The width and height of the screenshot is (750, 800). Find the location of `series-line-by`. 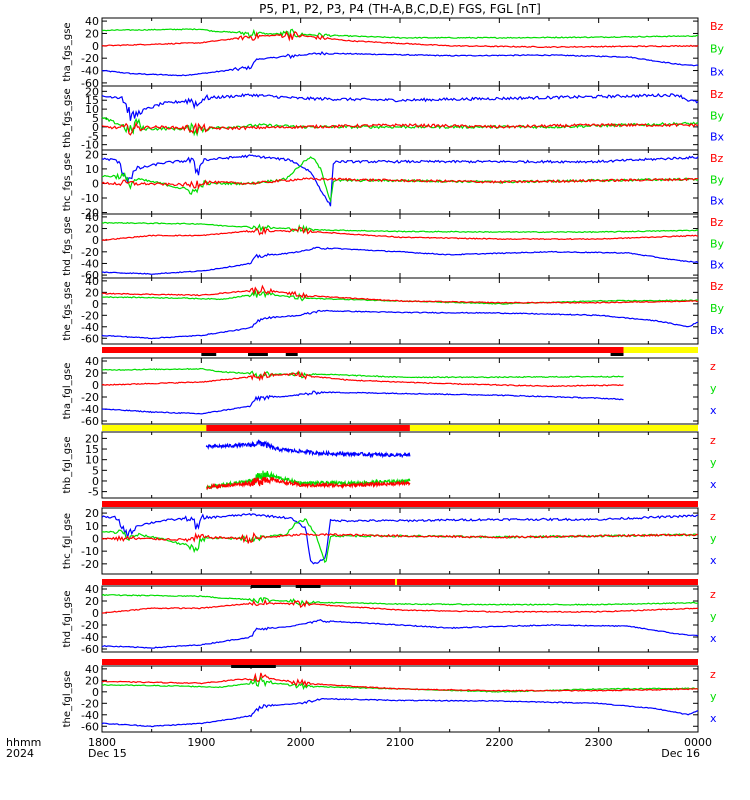

series-line-by is located at coordinates (399, 179).